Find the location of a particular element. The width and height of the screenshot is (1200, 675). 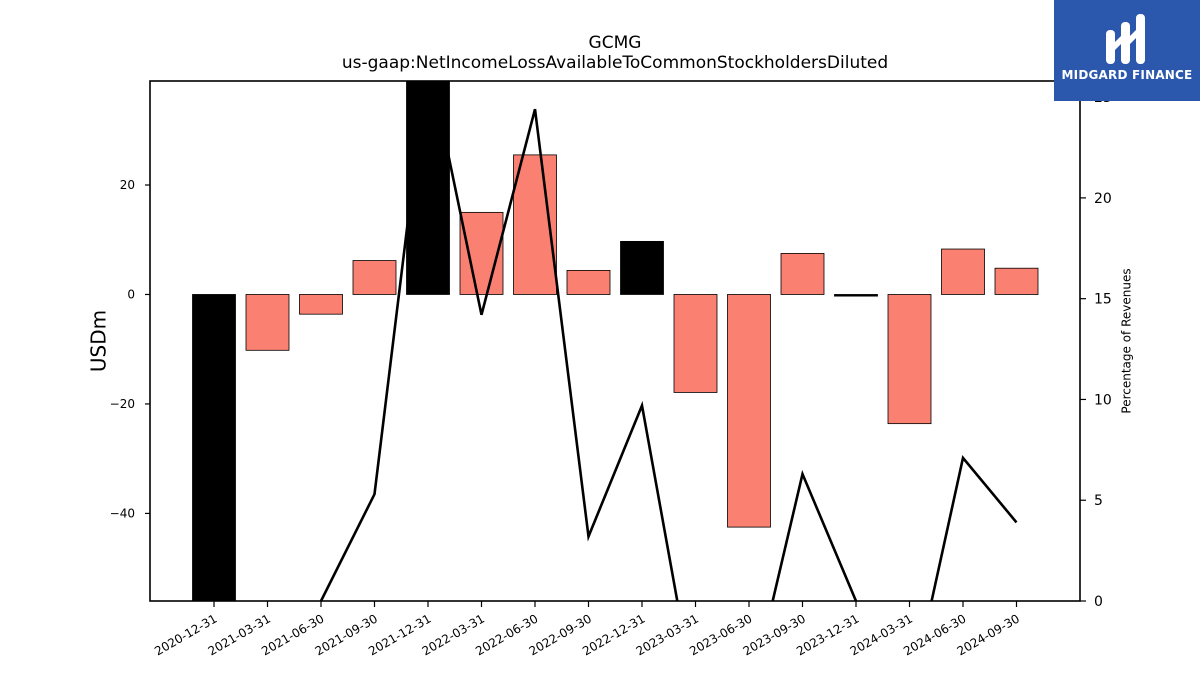

left-axis: −40 −20 0 20 is located at coordinates (130, 349).